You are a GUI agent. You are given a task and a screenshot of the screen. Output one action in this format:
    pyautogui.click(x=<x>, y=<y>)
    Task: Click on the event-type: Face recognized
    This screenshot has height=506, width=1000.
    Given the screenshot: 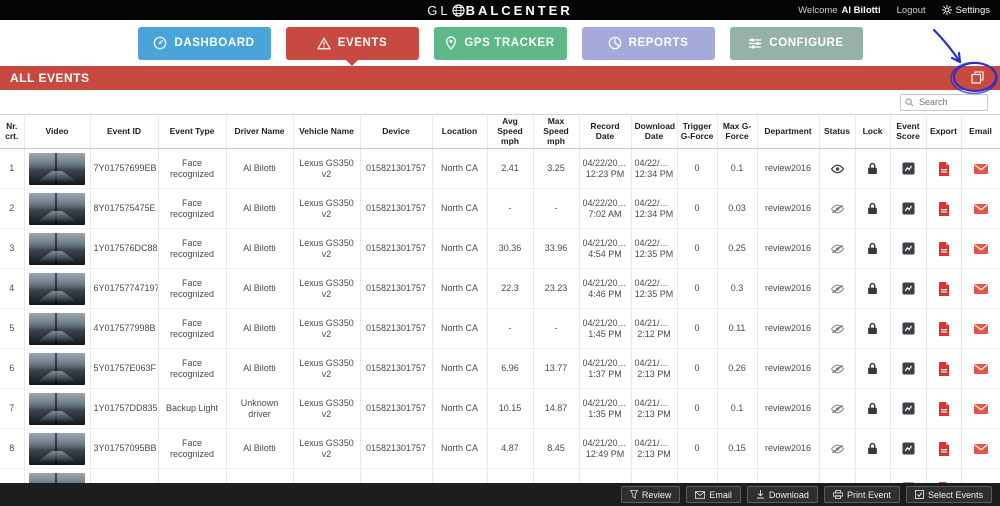 What is the action you would take?
    pyautogui.click(x=192, y=329)
    